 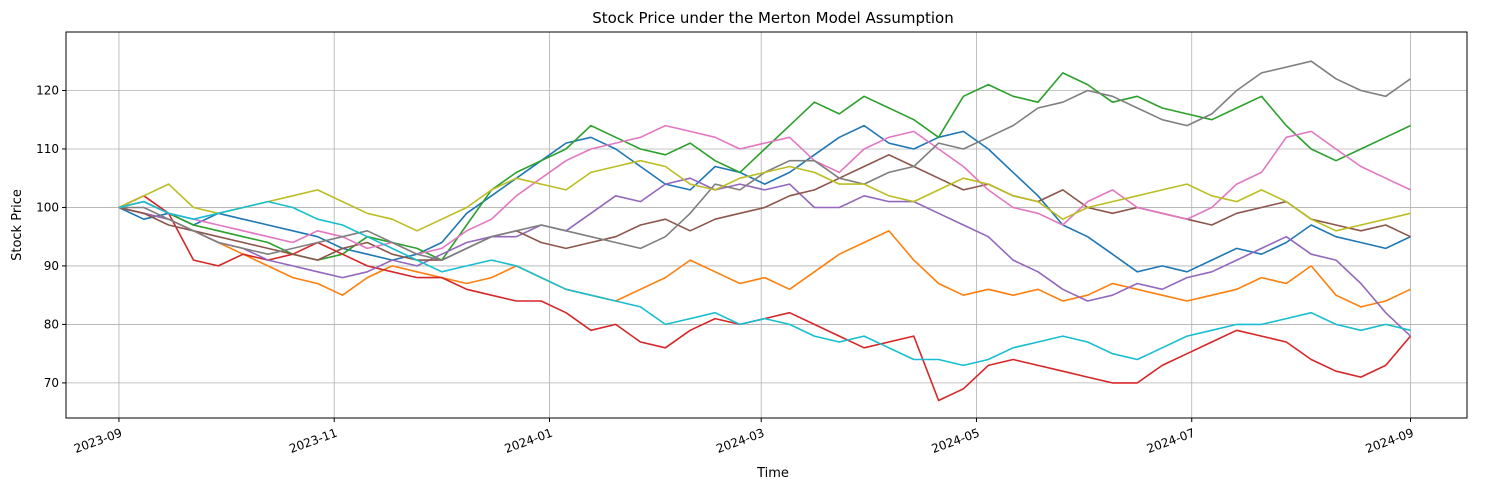 What do you see at coordinates (17, 225) in the screenshot?
I see `y-axis-label: Stock Price` at bounding box center [17, 225].